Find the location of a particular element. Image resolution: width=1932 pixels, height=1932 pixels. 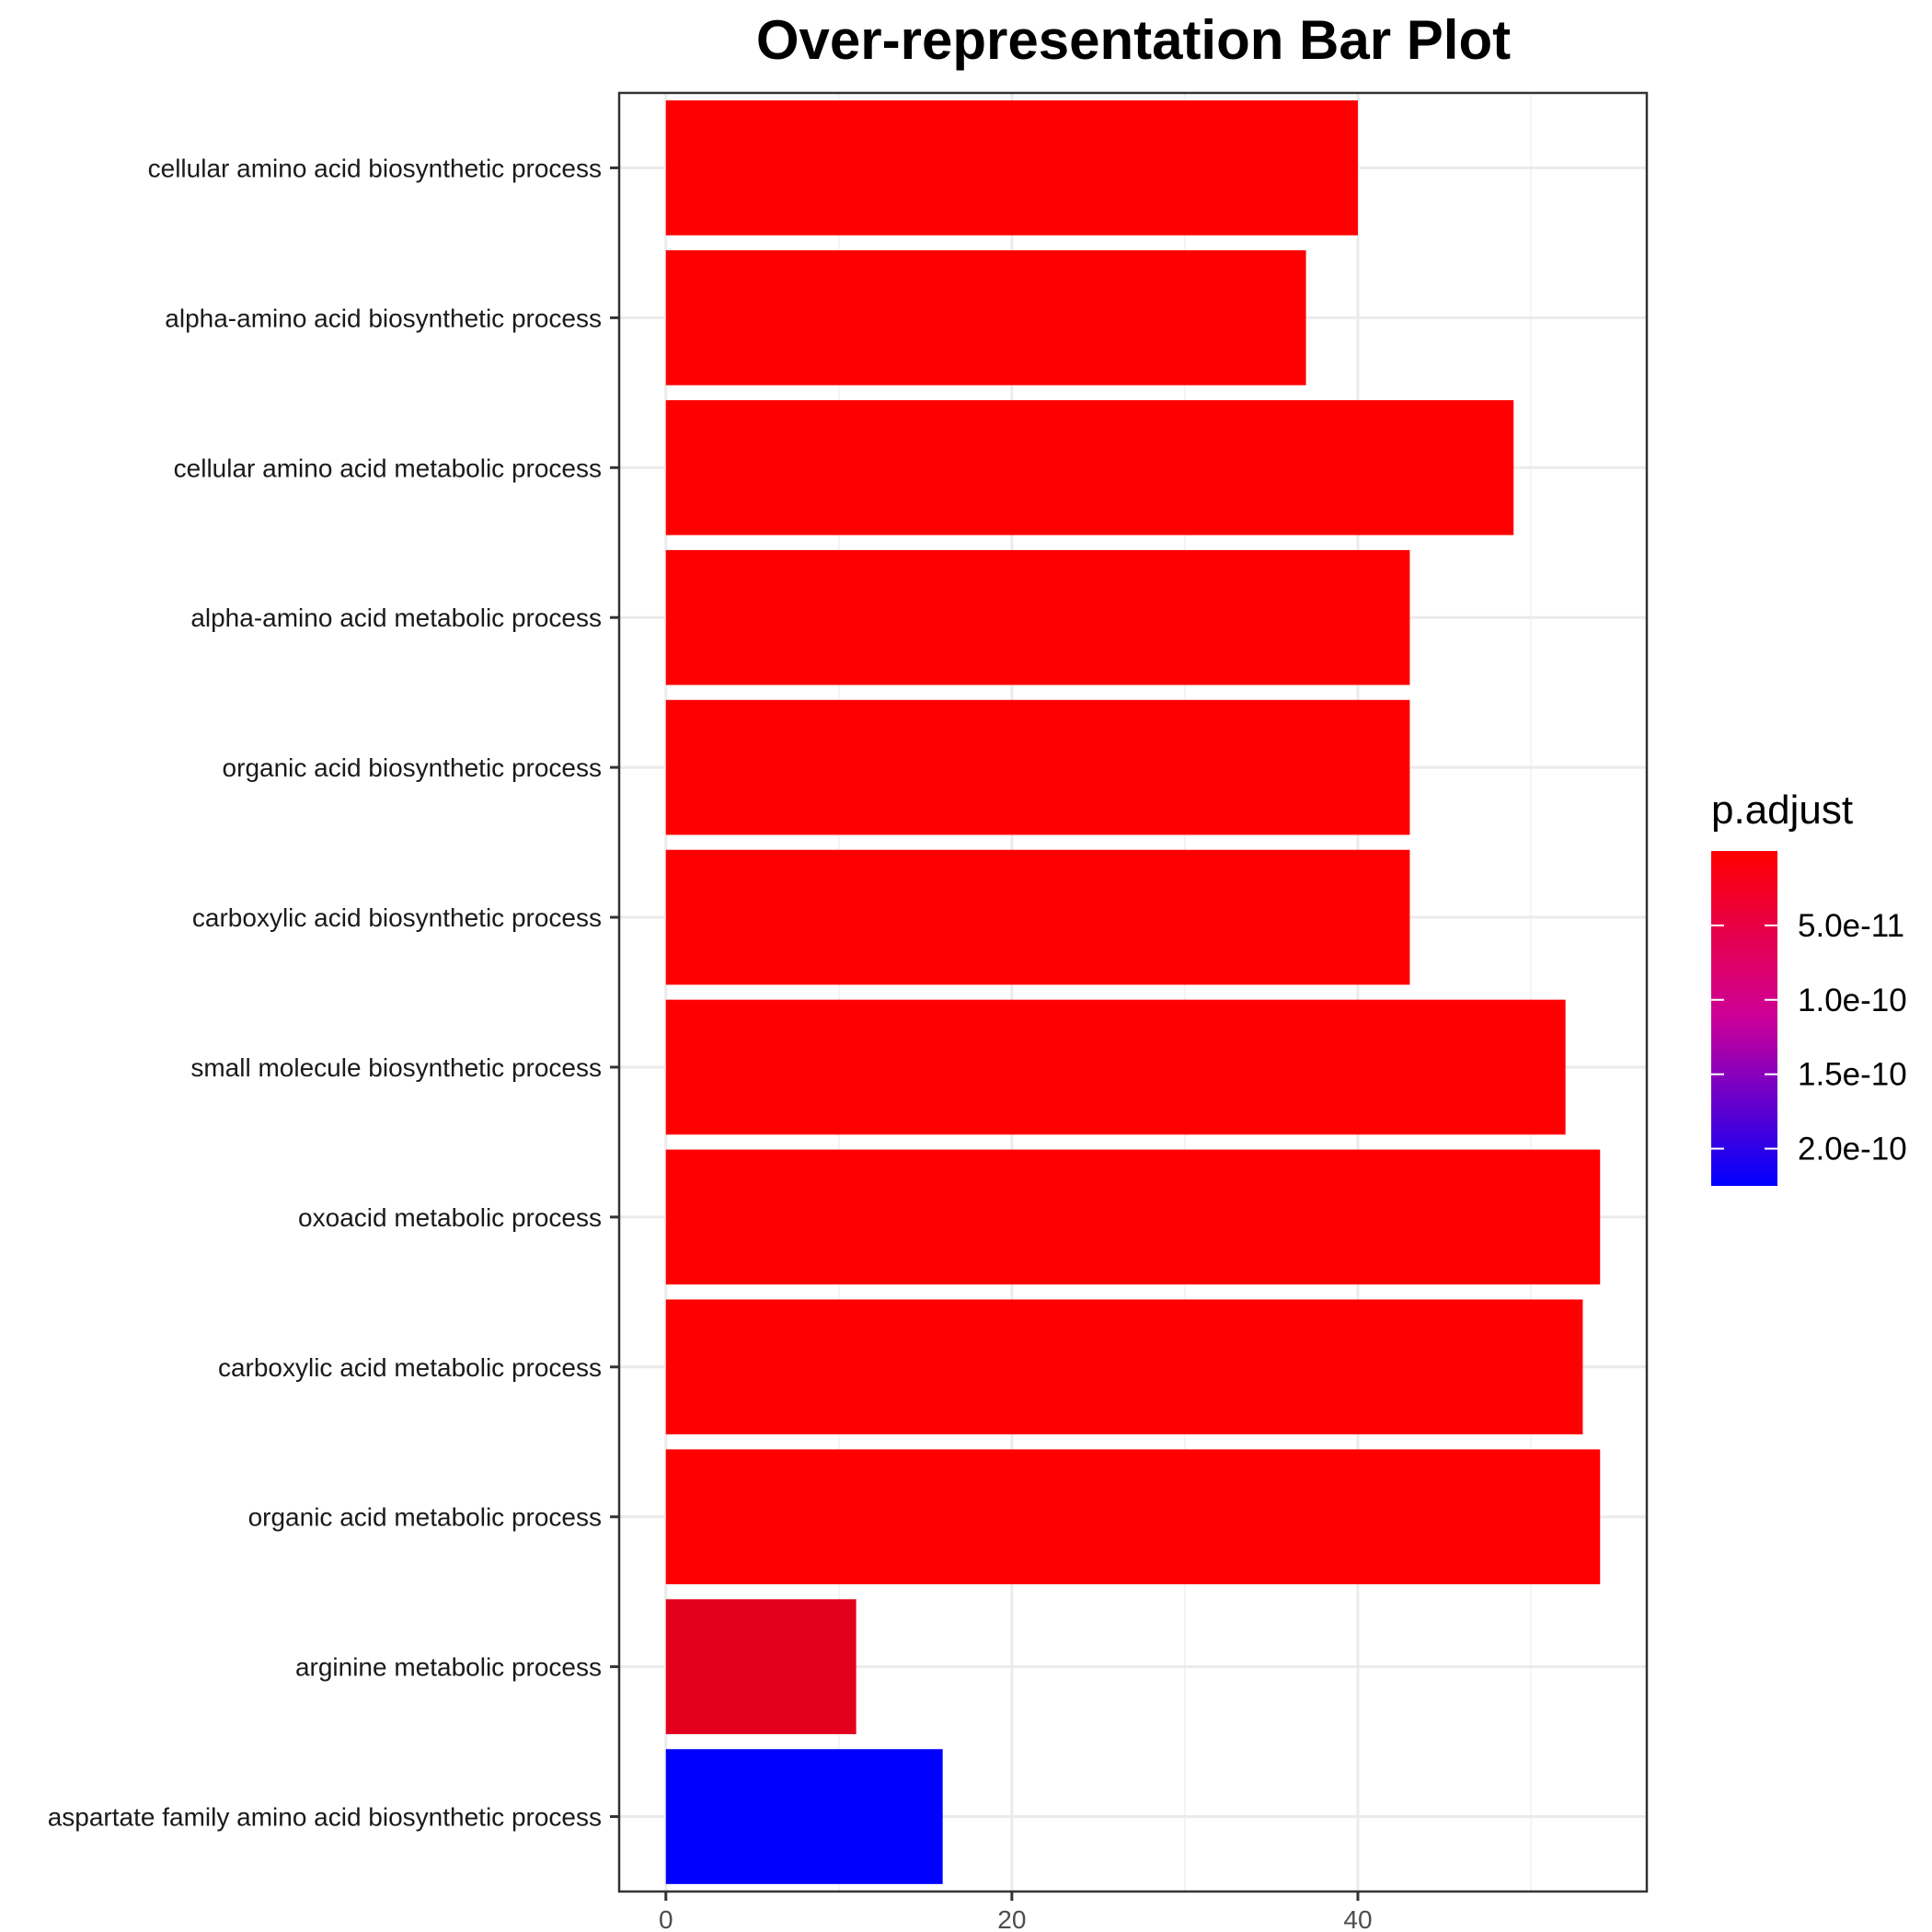

category-label: alpha-amino acid metabolic process is located at coordinates (396, 618).